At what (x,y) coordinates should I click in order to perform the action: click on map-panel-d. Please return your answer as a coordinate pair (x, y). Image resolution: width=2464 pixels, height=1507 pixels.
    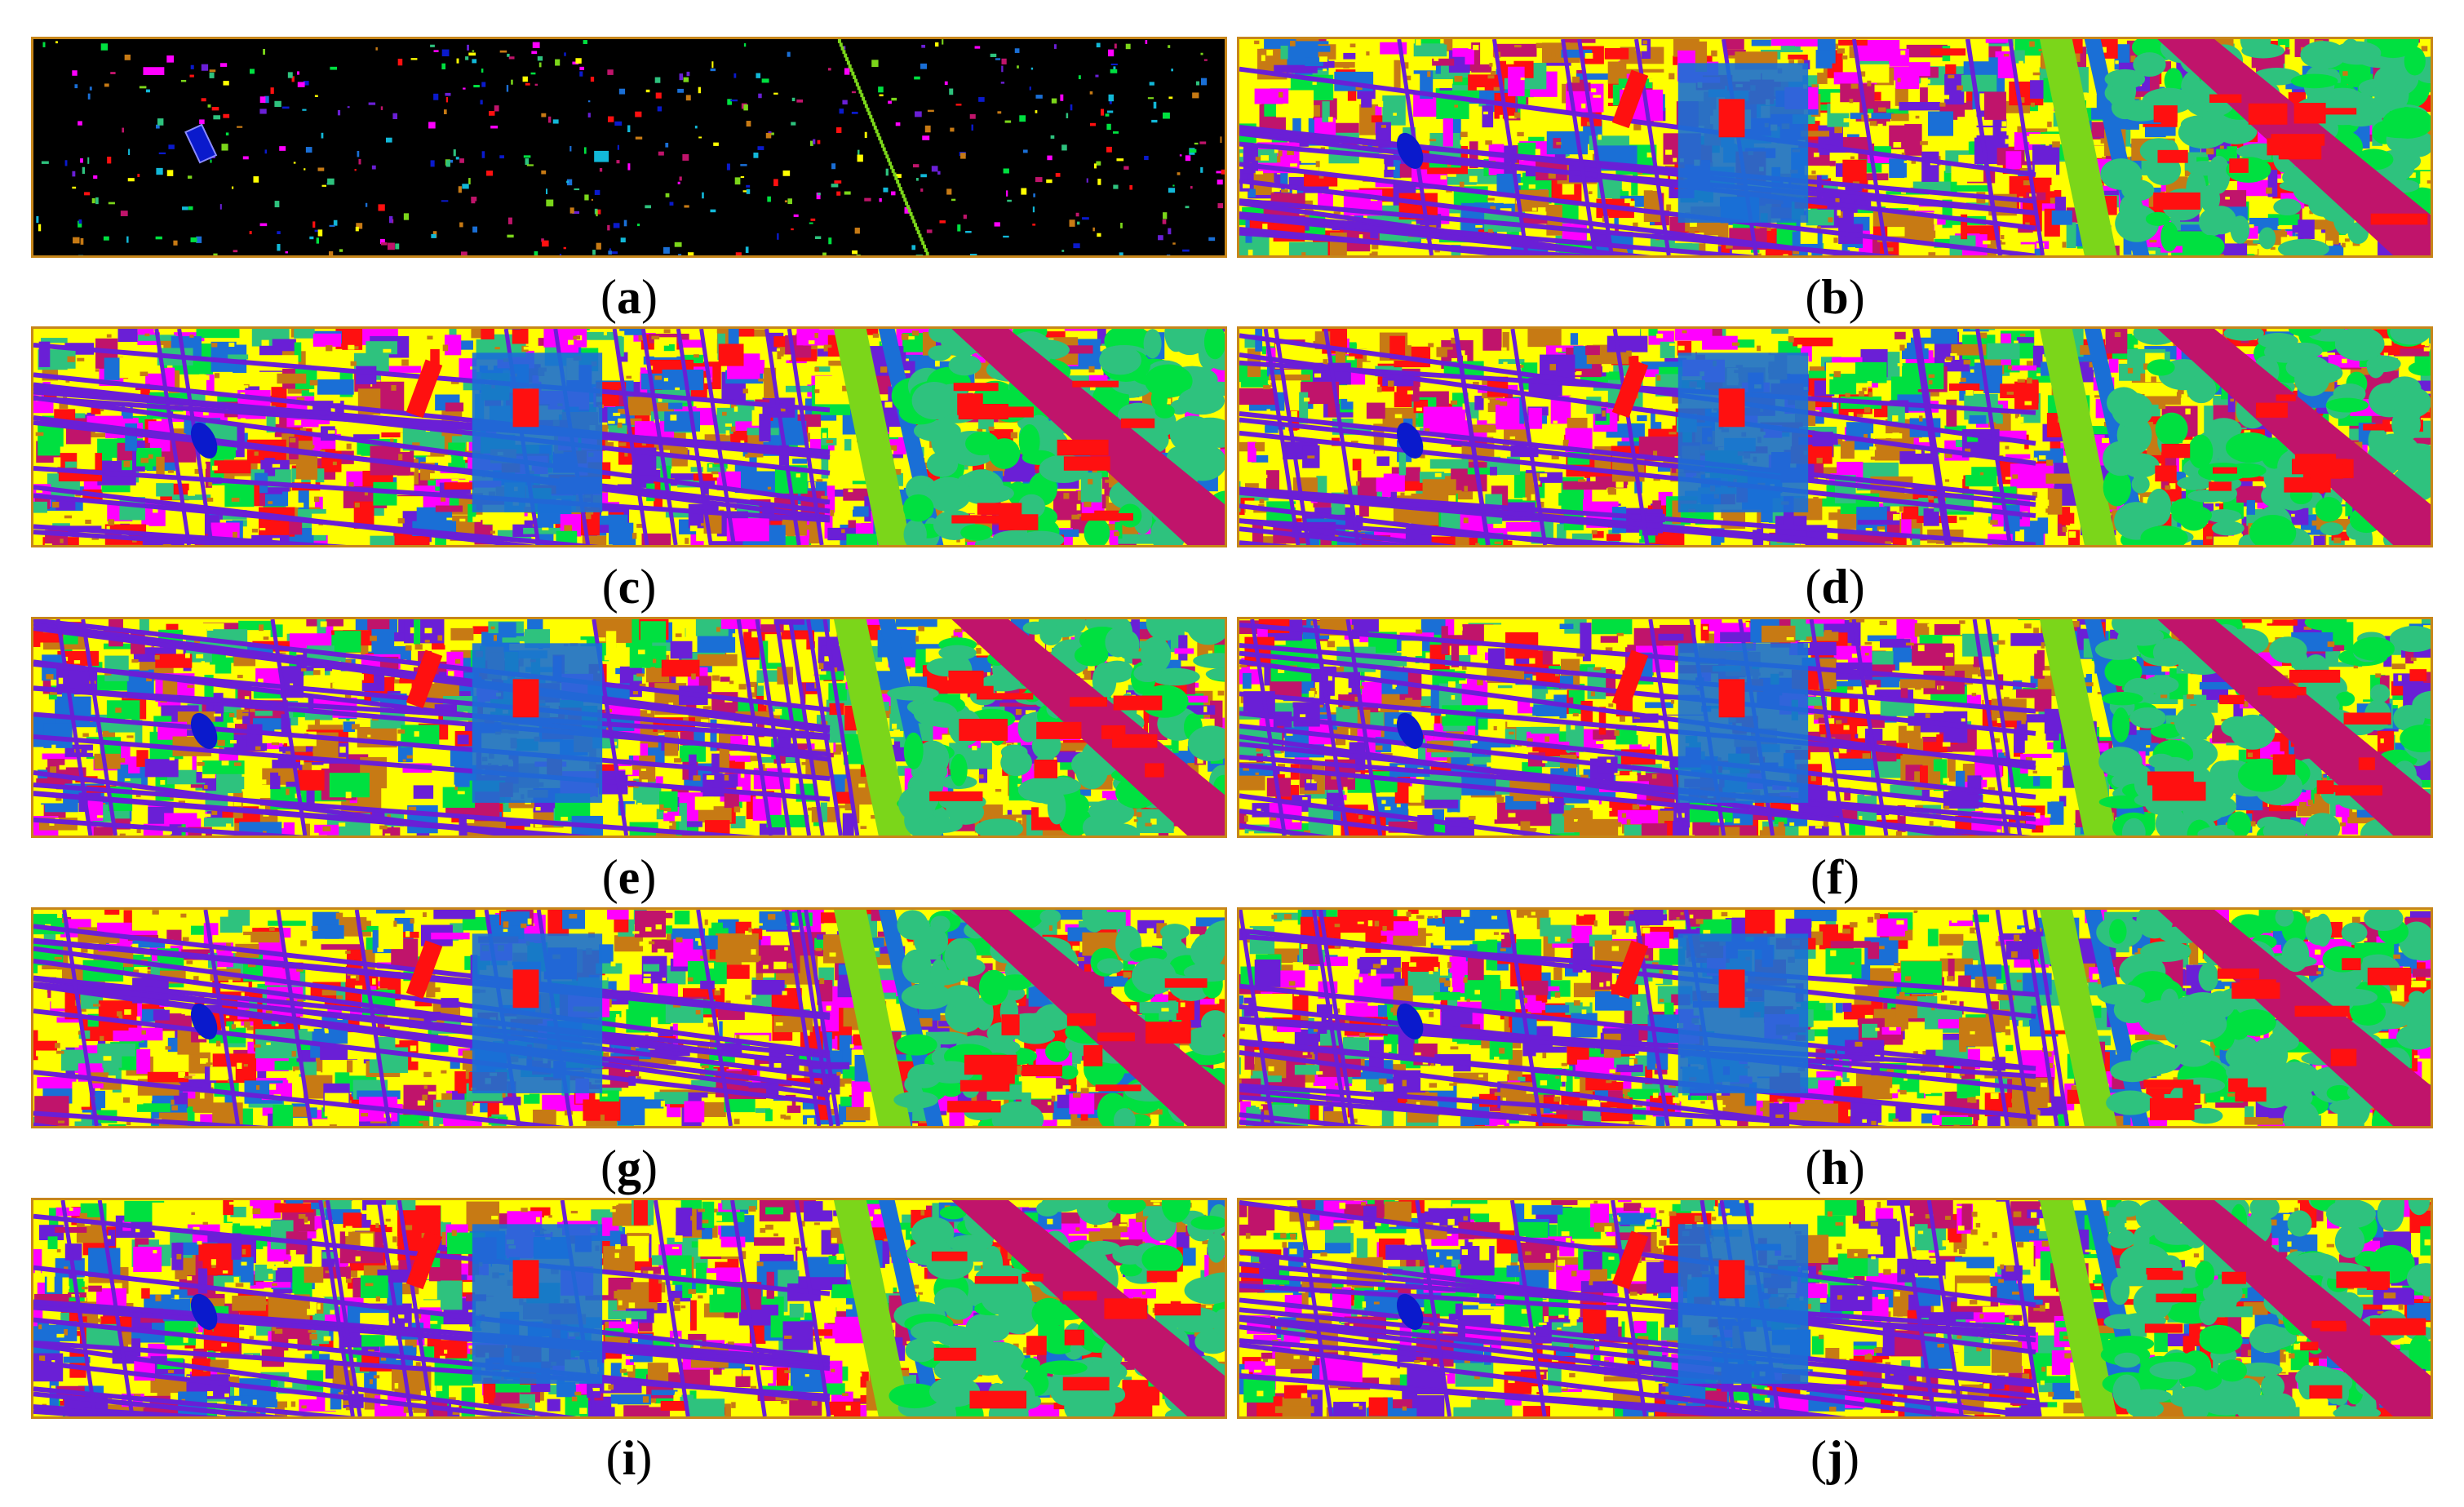
    Looking at the image, I should click on (1835, 436).